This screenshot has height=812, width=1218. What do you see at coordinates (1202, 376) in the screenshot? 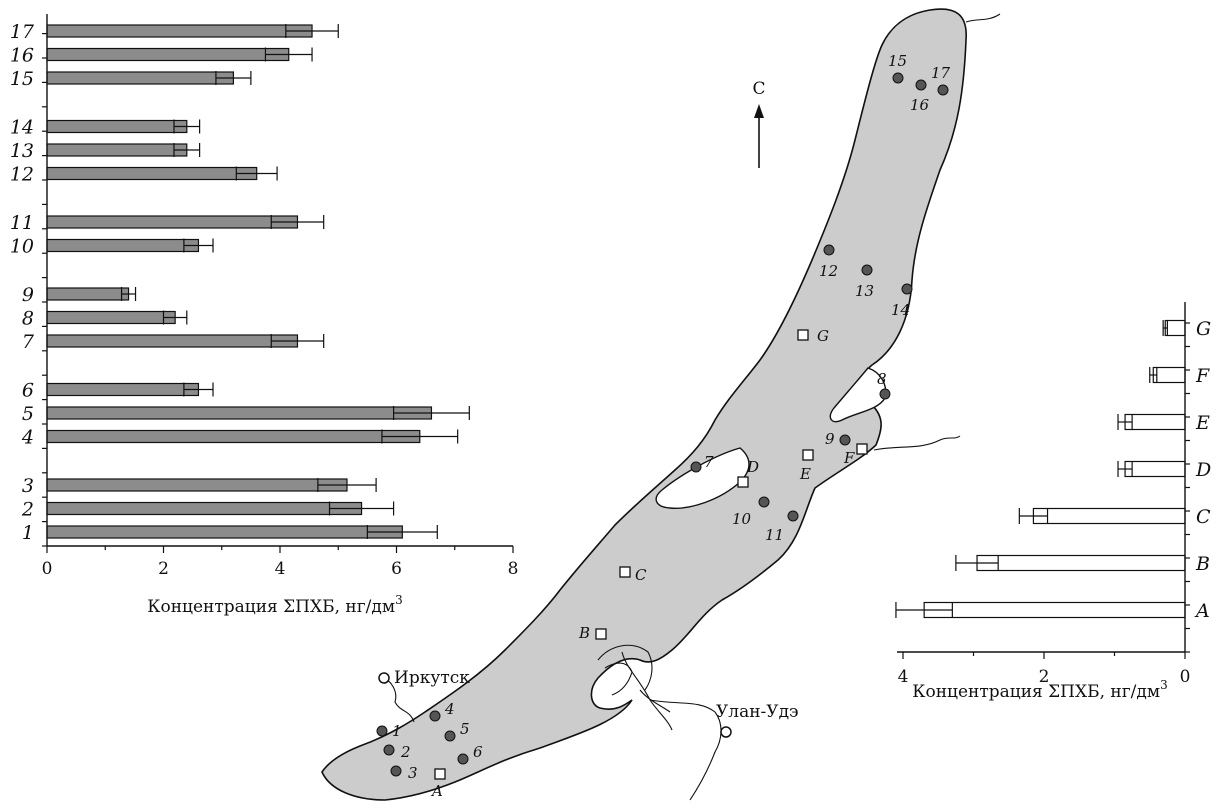
I see `right-category-label-F: F` at bounding box center [1202, 376].